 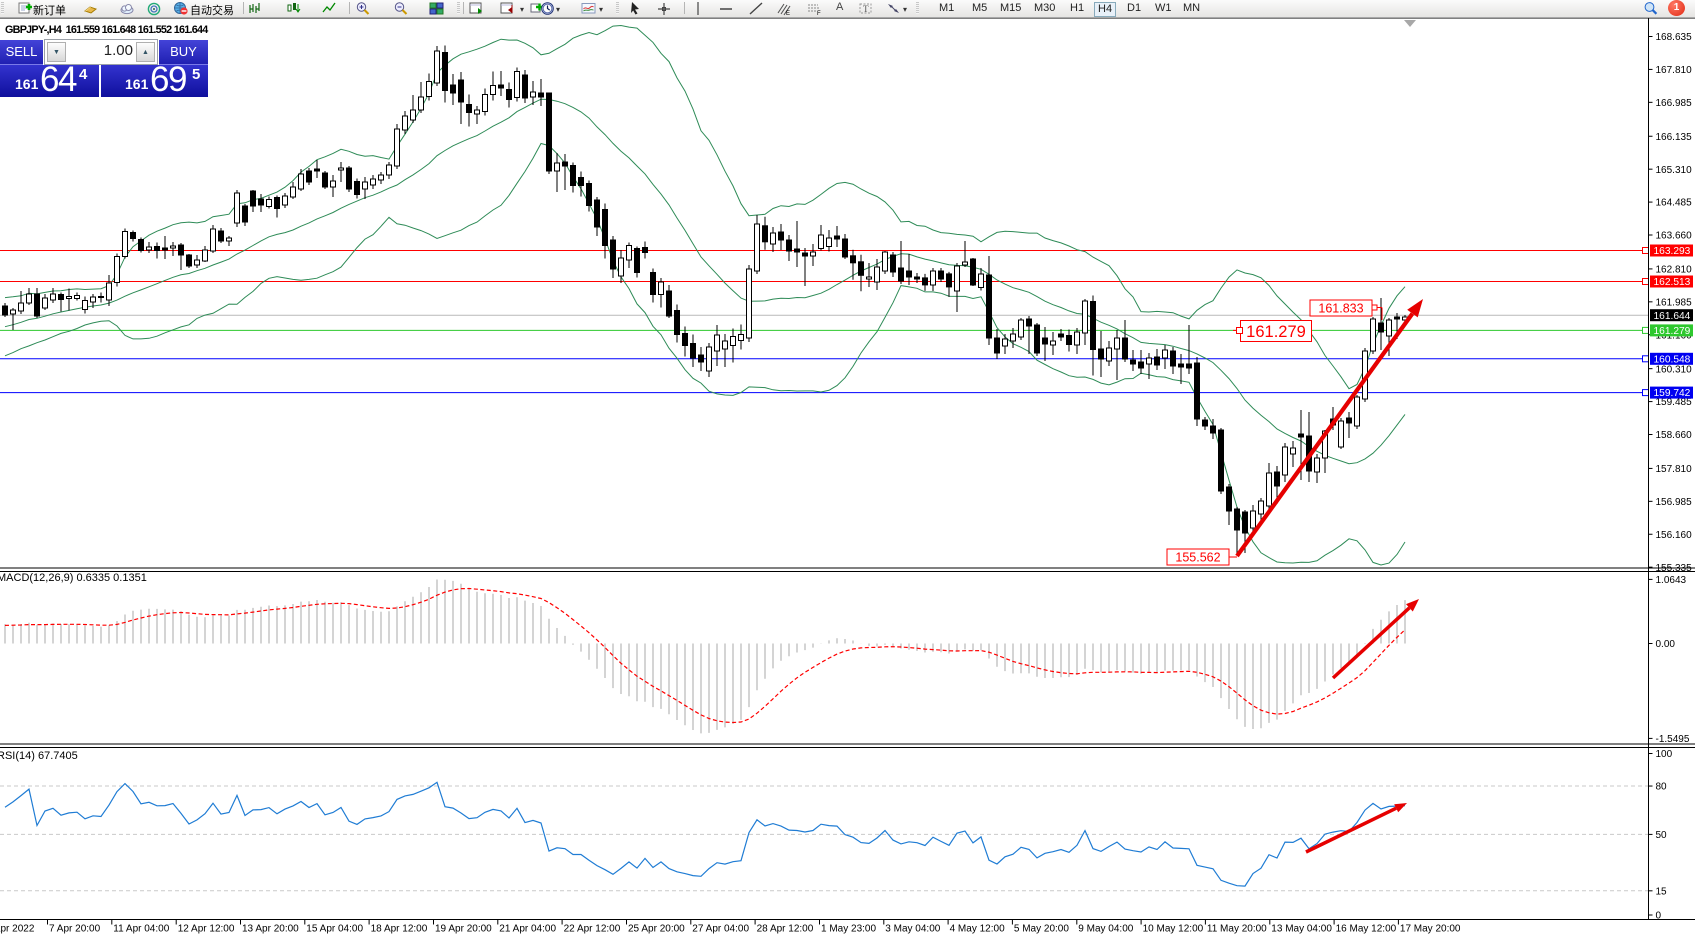 I want to click on svg-text: -1.5495, so click(x=1673, y=739).